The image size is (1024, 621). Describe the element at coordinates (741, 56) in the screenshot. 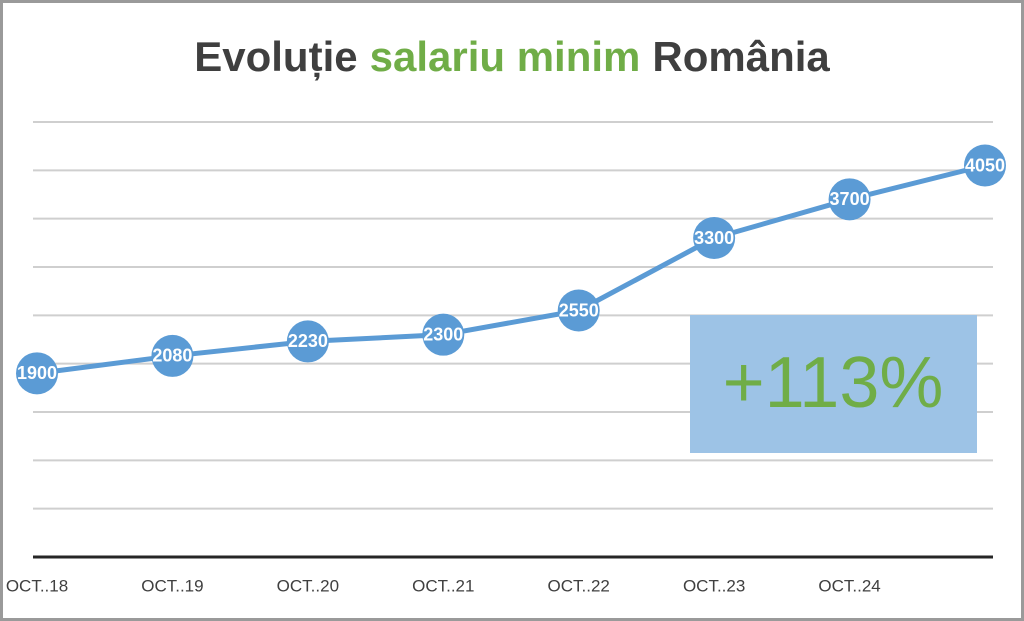

I see `title-segment: România` at that location.